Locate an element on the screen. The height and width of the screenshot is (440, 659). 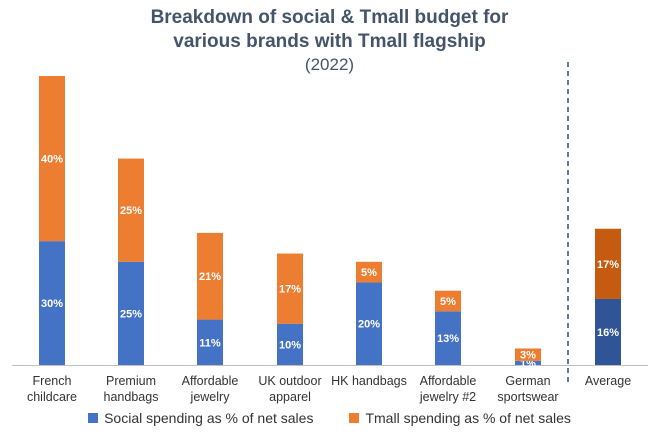
chart-title-line-2: various brands with Tmall flagship is located at coordinates (329, 41).